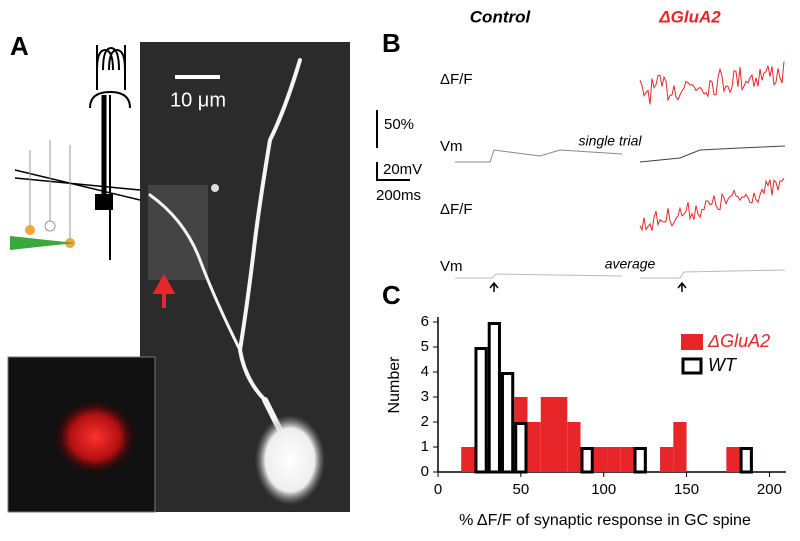 The width and height of the screenshot is (800, 541). I want to click on y-tick-label: 1, so click(425, 446).